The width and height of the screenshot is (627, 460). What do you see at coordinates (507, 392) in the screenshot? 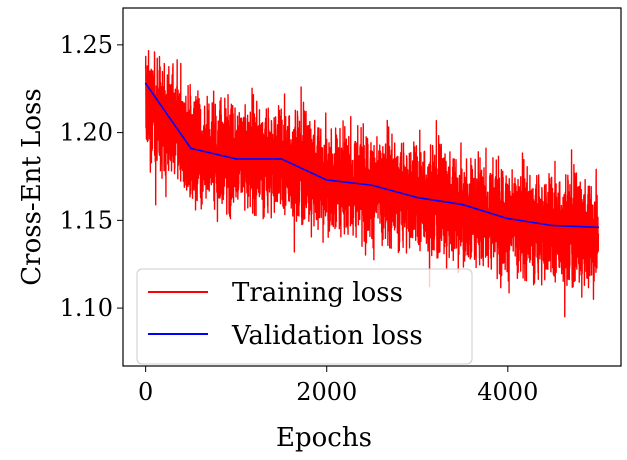
I see `x-tick-label: 4000` at bounding box center [507, 392].